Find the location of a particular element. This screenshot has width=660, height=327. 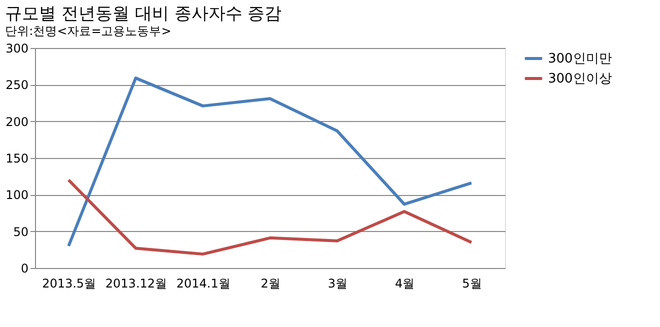

y-tick-label: 300 is located at coordinates (17, 49).